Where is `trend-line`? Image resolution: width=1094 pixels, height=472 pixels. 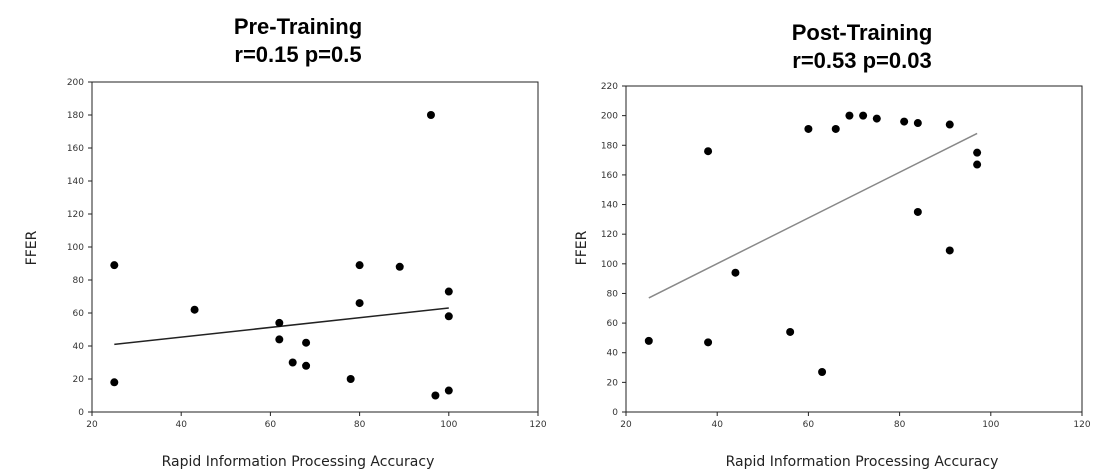 trend-line is located at coordinates (813, 215).